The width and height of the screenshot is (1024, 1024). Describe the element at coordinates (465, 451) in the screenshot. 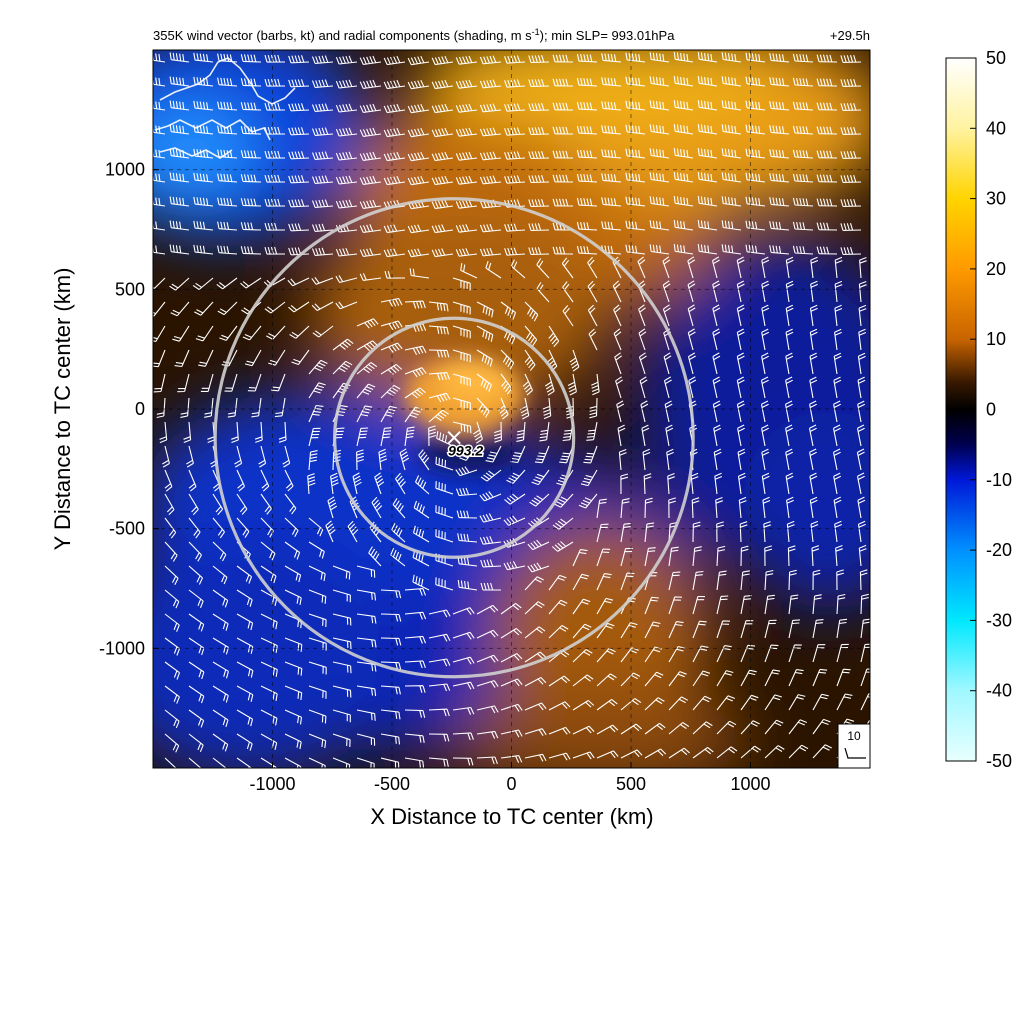

I see `tc-center-label: 993.2` at that location.